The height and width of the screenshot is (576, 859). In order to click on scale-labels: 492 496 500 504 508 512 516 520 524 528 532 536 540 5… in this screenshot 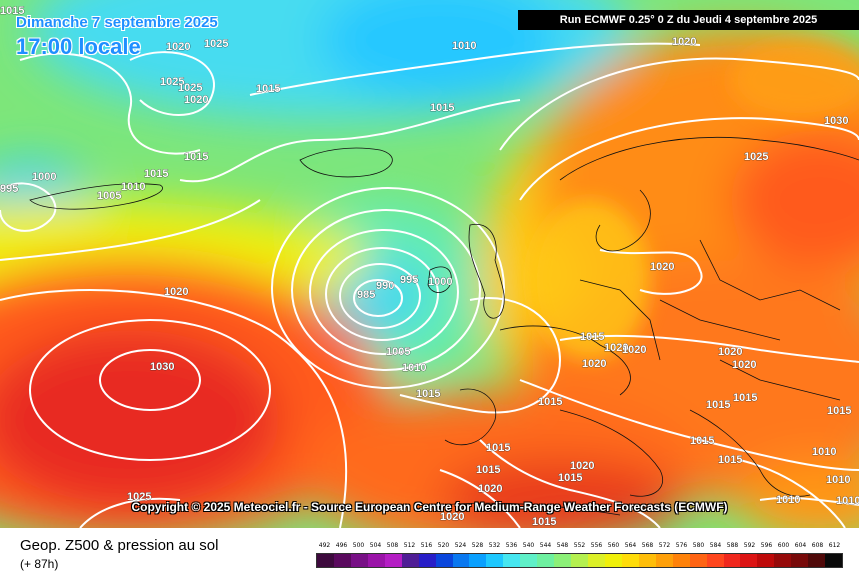, I will do `click(579, 547)`.